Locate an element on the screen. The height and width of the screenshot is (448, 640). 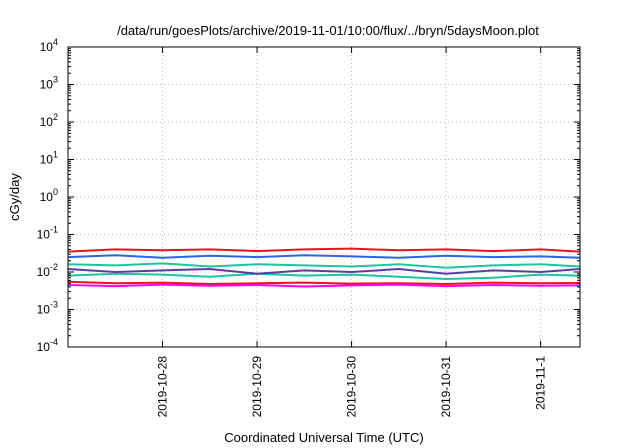
y-tick-label: 10² is located at coordinates (49, 120).